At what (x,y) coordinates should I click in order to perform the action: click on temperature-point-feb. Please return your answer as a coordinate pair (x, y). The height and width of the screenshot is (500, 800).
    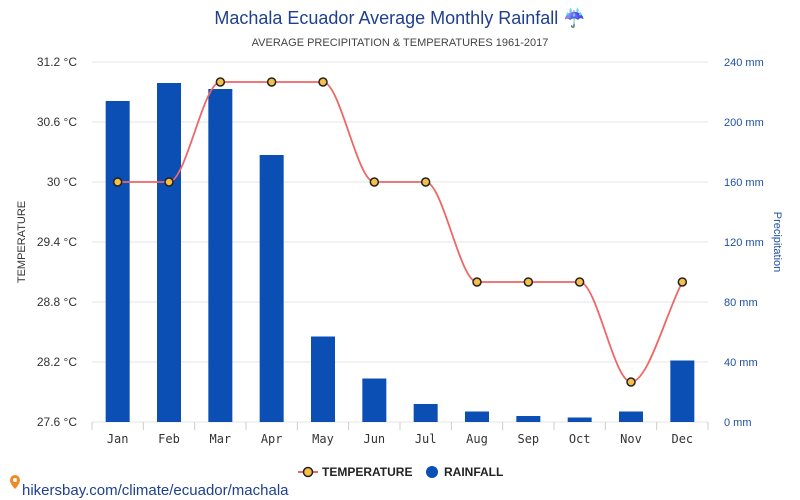
    Looking at the image, I should click on (169, 182).